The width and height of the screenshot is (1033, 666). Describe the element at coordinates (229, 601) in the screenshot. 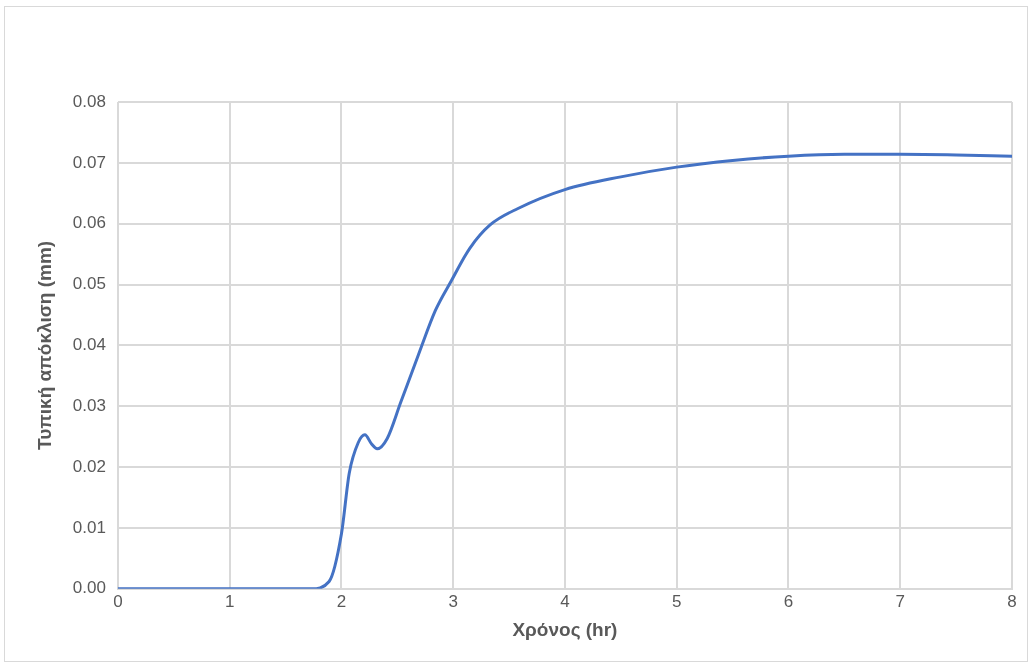

I see `x-tick-label: 1` at that location.